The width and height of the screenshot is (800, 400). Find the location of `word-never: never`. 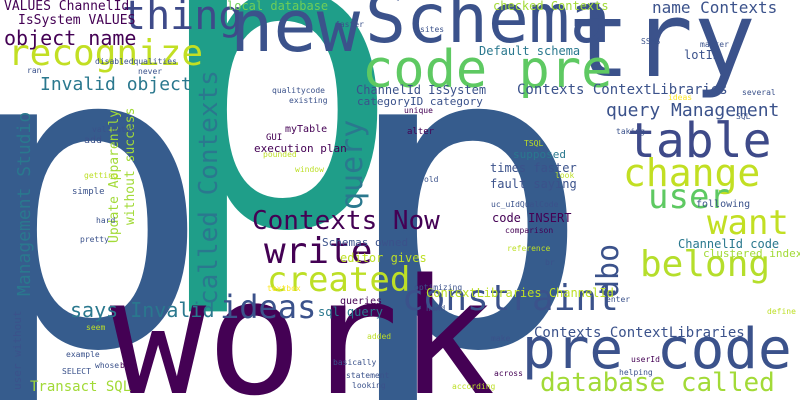

word-never: never is located at coordinates (150, 71).